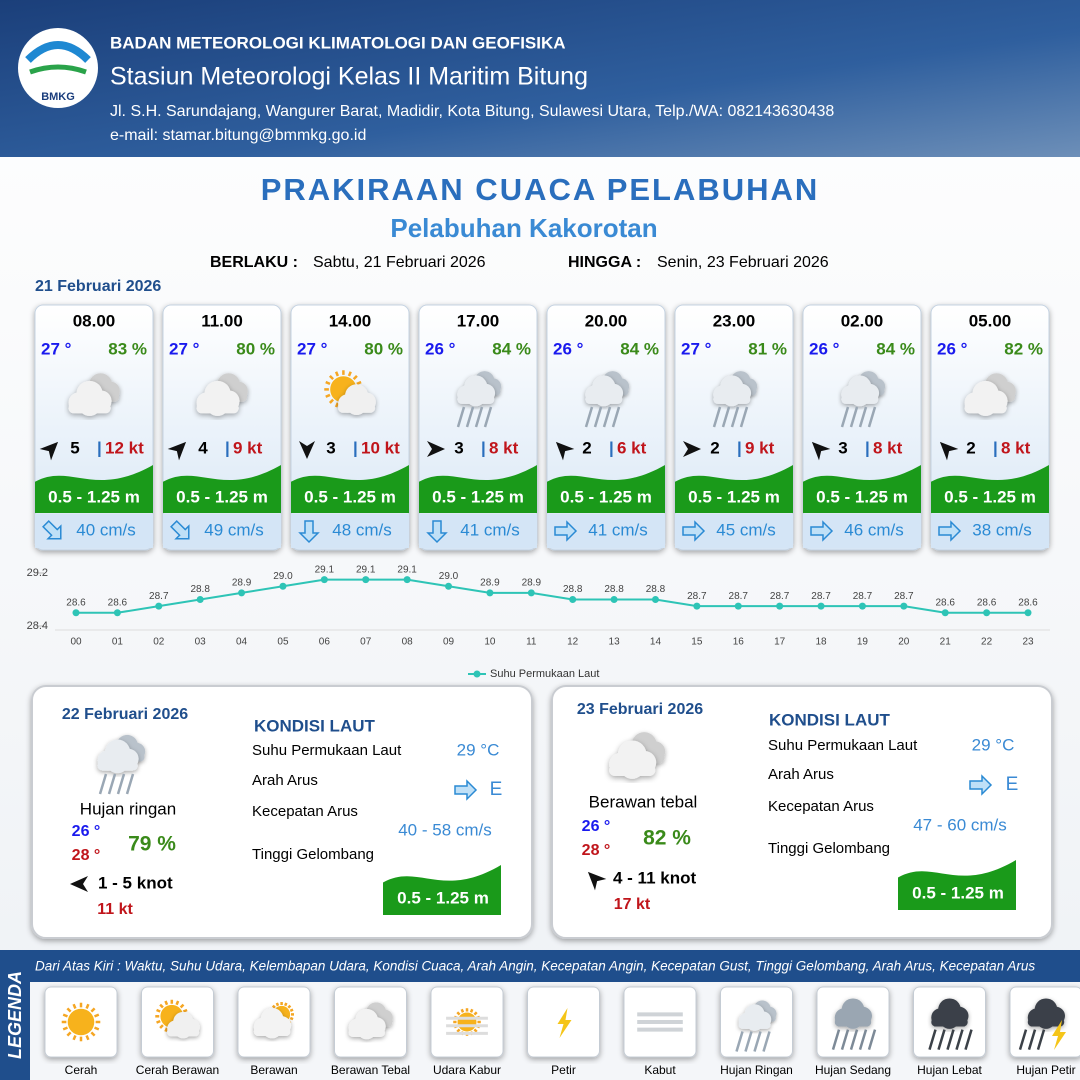 The height and width of the screenshot is (1080, 1080). What do you see at coordinates (667, 838) in the screenshot?
I see `humidity: 82 %` at bounding box center [667, 838].